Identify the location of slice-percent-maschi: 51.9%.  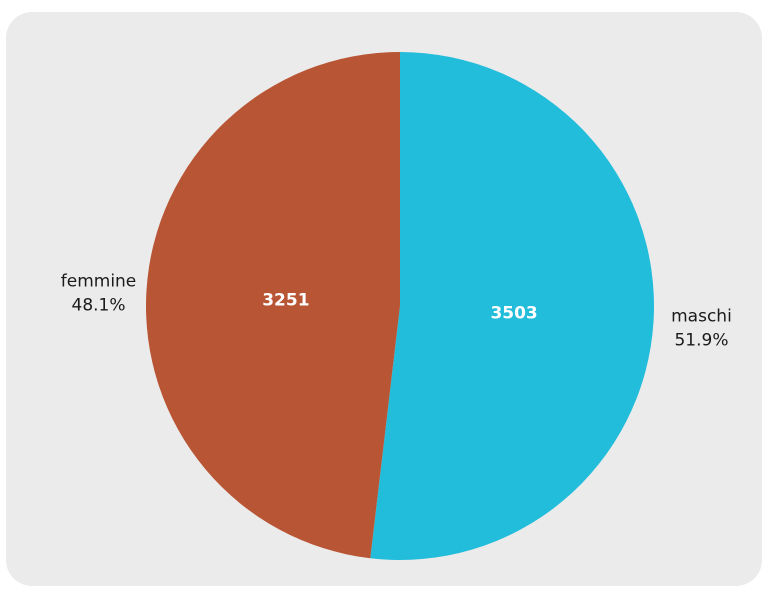
(701, 341).